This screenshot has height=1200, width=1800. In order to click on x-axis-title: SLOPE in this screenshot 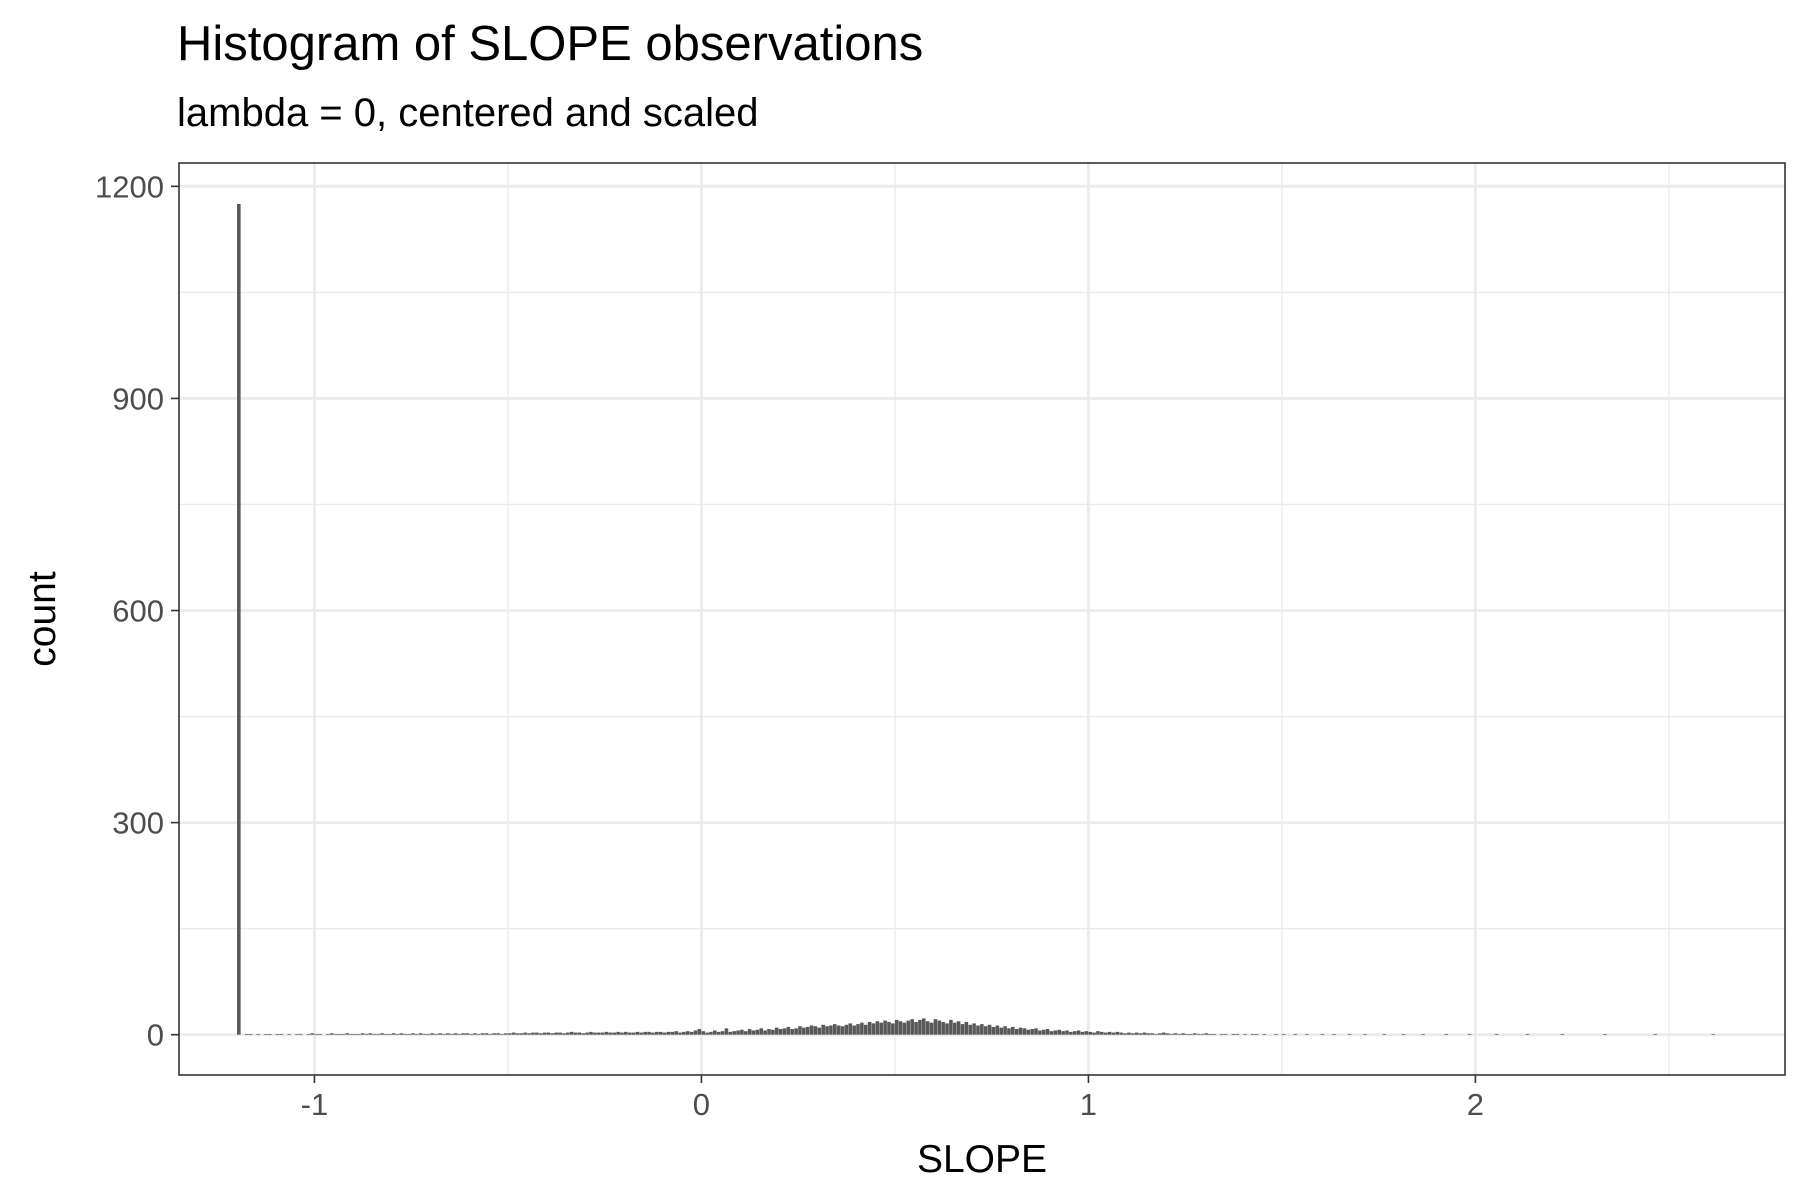, I will do `click(982, 1159)`.